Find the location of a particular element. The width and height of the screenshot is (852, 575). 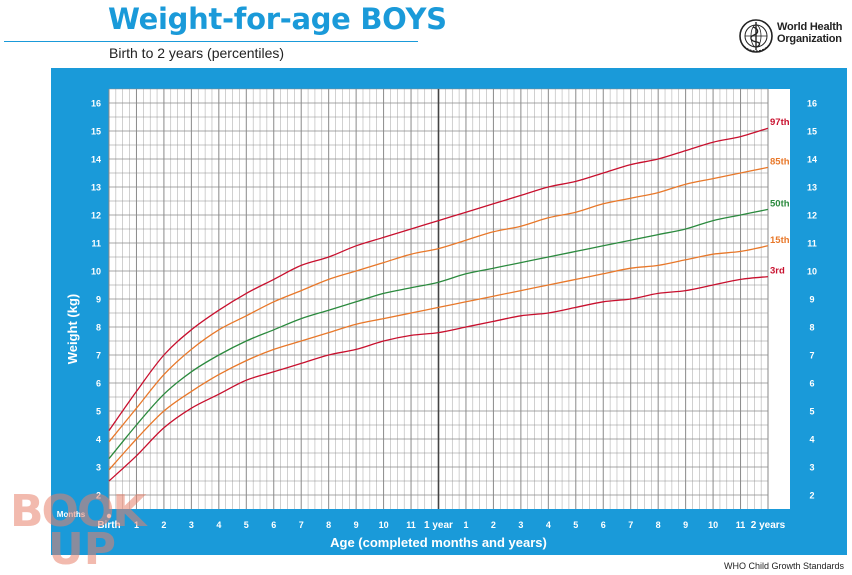

series-label-p97: 97th is located at coordinates (780, 122).